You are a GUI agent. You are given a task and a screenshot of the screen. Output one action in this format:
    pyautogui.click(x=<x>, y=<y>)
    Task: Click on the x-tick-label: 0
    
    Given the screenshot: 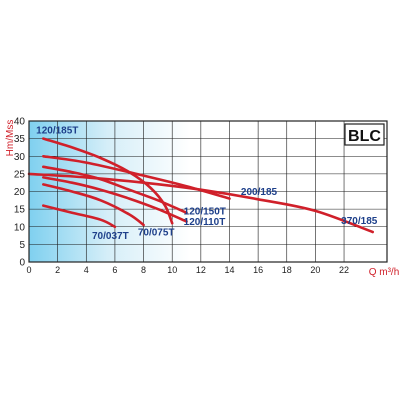 What is the action you would take?
    pyautogui.click(x=28, y=270)
    